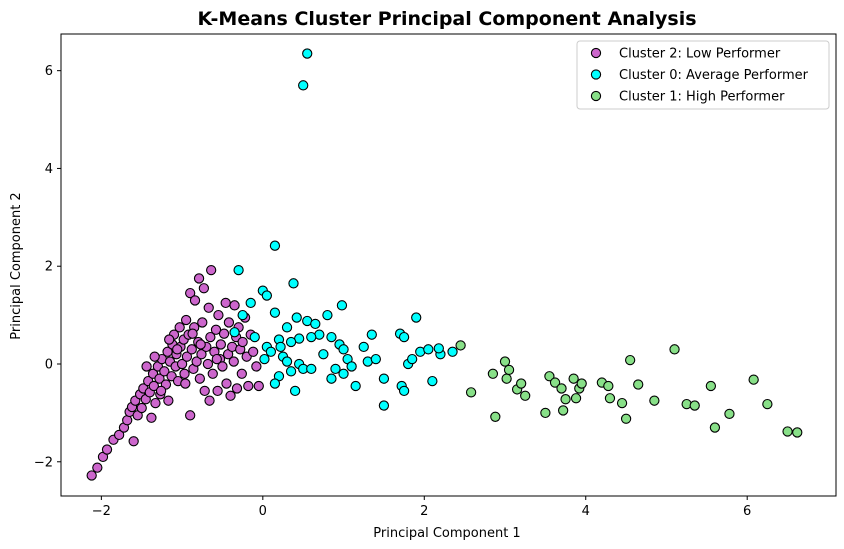  I want to click on y-tick-label-3: 4, so click(49, 169).